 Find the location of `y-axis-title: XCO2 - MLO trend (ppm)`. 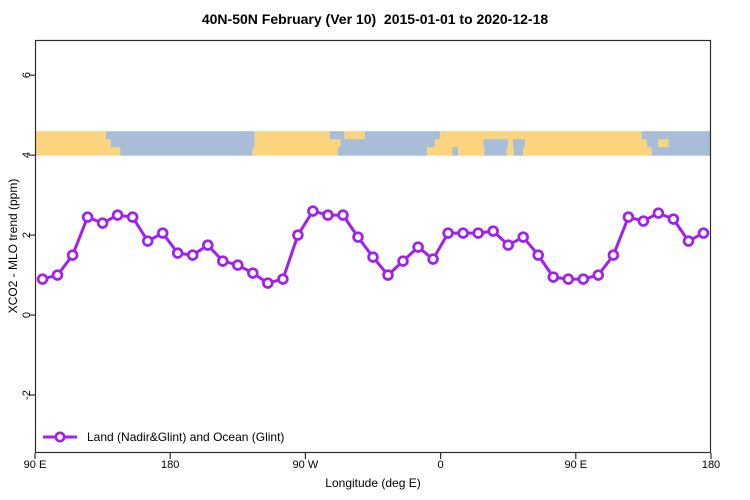

y-axis-title: XCO2 - MLO trend (ppm) is located at coordinates (13, 246).